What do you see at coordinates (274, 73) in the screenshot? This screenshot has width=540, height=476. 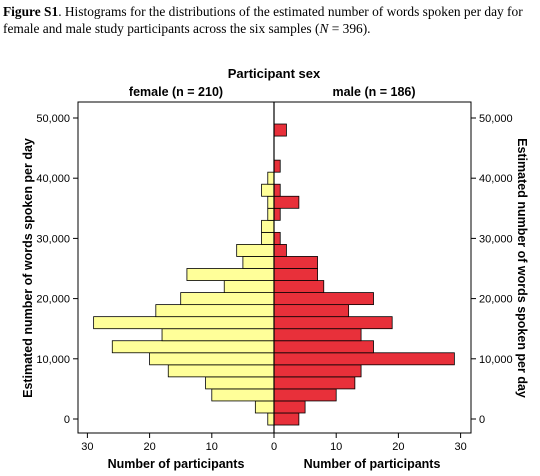 I see `chart-title: Participant sex` at bounding box center [274, 73].